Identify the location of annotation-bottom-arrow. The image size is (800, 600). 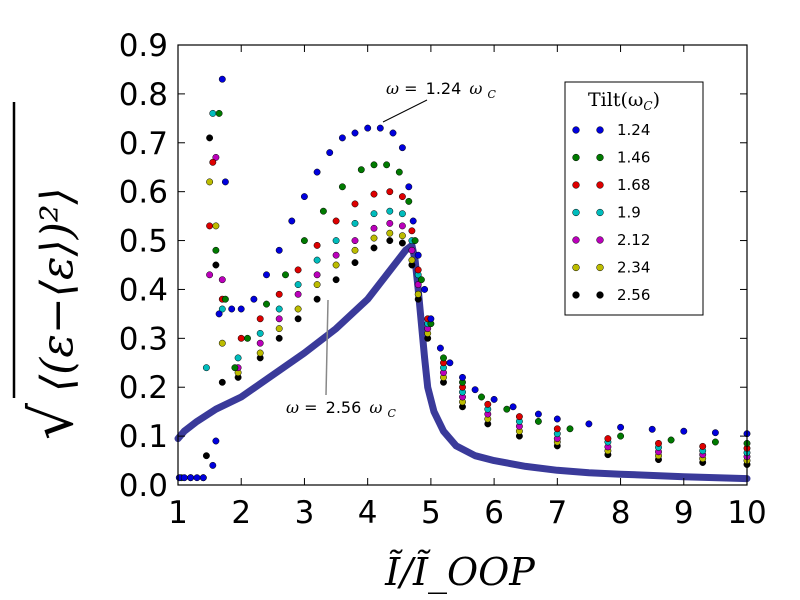
(327, 347).